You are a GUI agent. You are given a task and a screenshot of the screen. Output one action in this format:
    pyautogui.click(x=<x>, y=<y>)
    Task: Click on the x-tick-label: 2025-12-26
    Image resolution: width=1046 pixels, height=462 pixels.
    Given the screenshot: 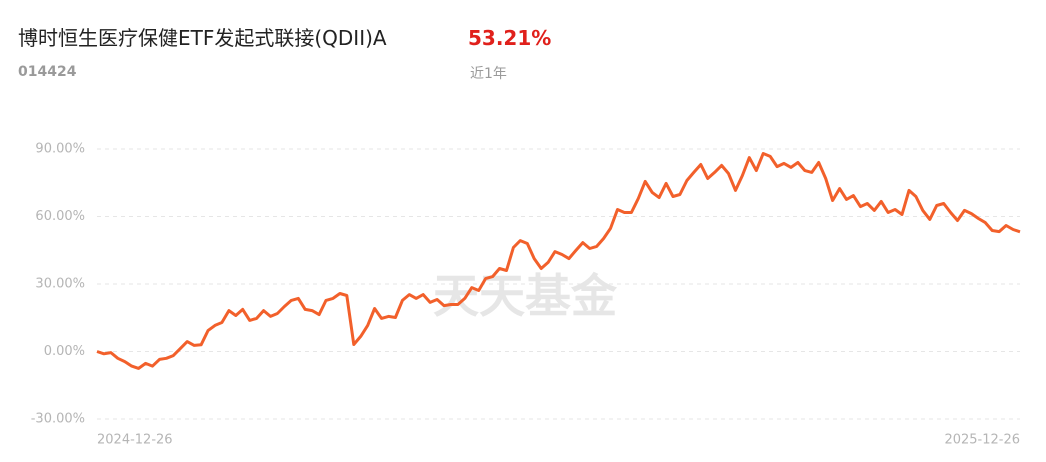 What is the action you would take?
    pyautogui.click(x=982, y=440)
    